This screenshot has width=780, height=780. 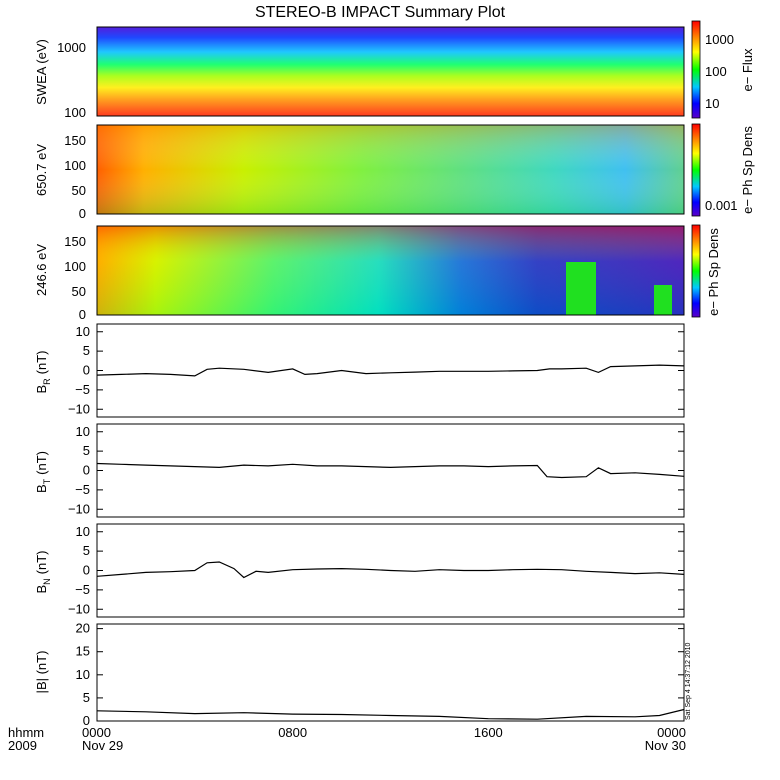 What do you see at coordinates (41, 170) in the screenshot?
I see `pad650-ylabel: 650.7 eV` at bounding box center [41, 170].